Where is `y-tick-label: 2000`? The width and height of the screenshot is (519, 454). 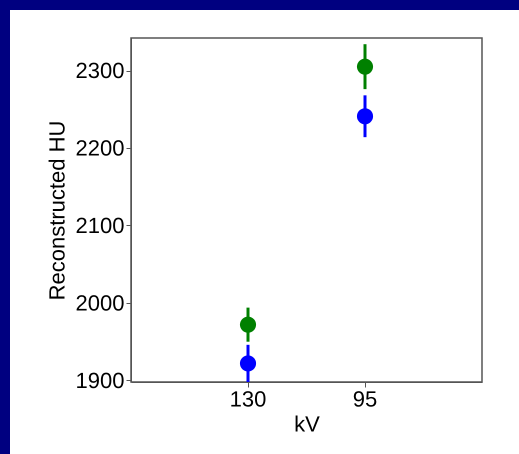 y-tick-label: 2000 is located at coordinates (100, 303).